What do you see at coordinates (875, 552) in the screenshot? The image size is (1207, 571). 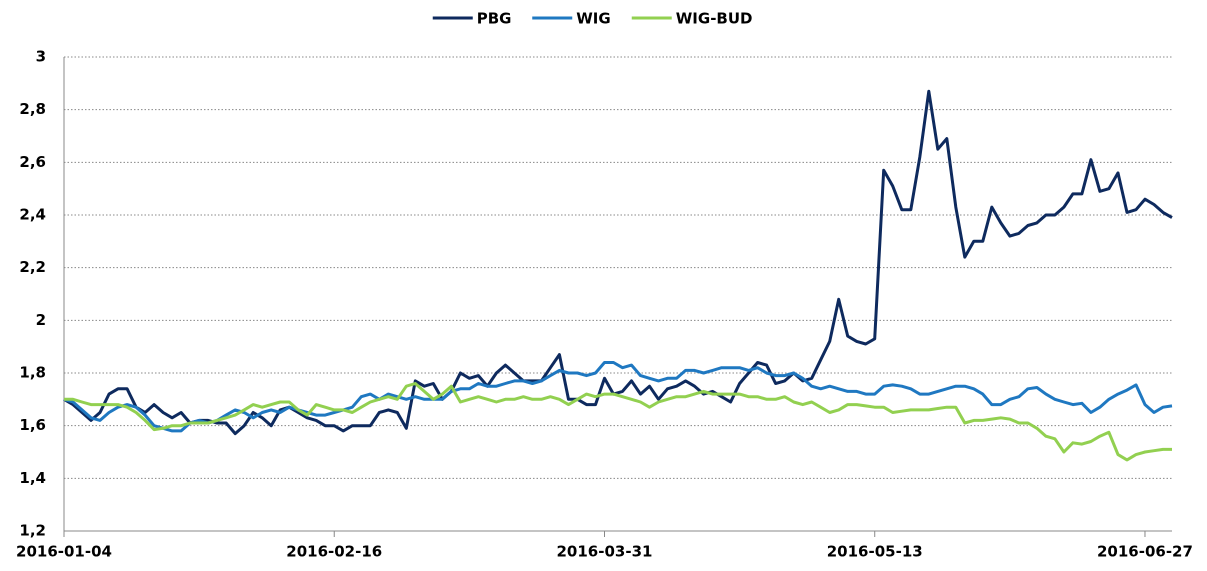 I see `x-tick-label: 2016-05-13` at bounding box center [875, 552].